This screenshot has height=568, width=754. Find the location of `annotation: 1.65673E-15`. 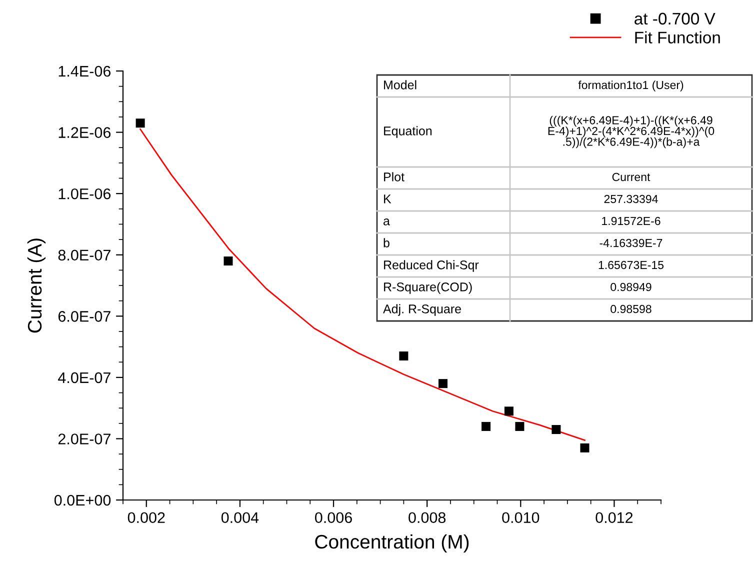

annotation: 1.65673E-15 is located at coordinates (631, 265).